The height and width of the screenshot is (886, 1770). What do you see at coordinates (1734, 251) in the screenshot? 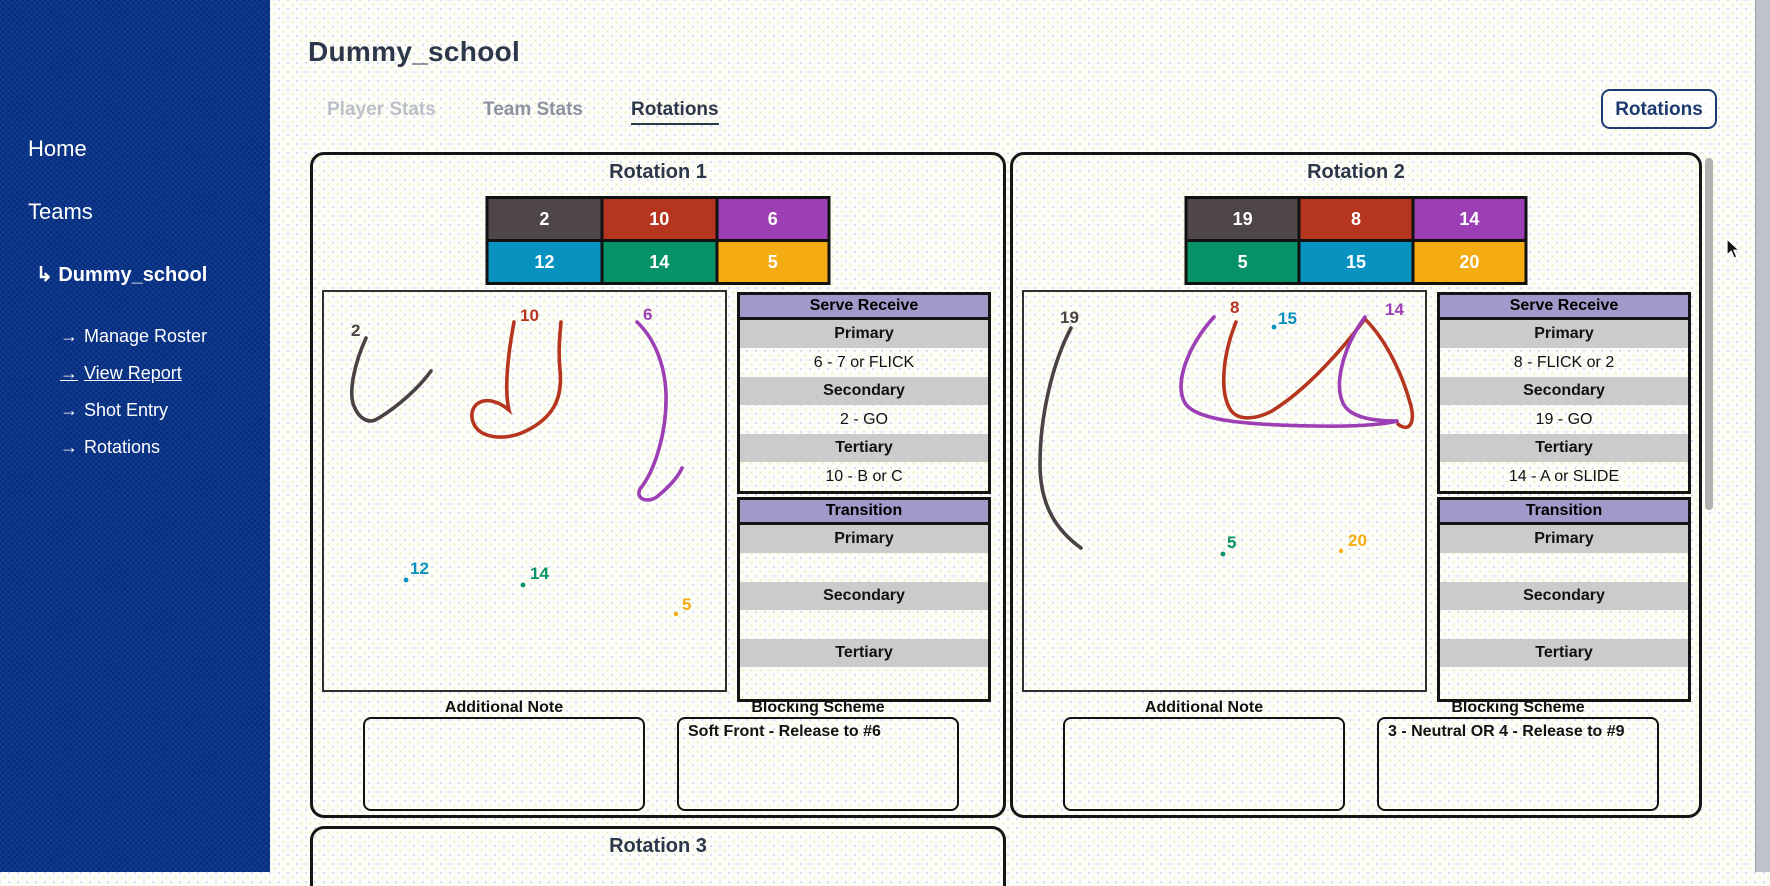
I see `mouse-cursor` at bounding box center [1734, 251].